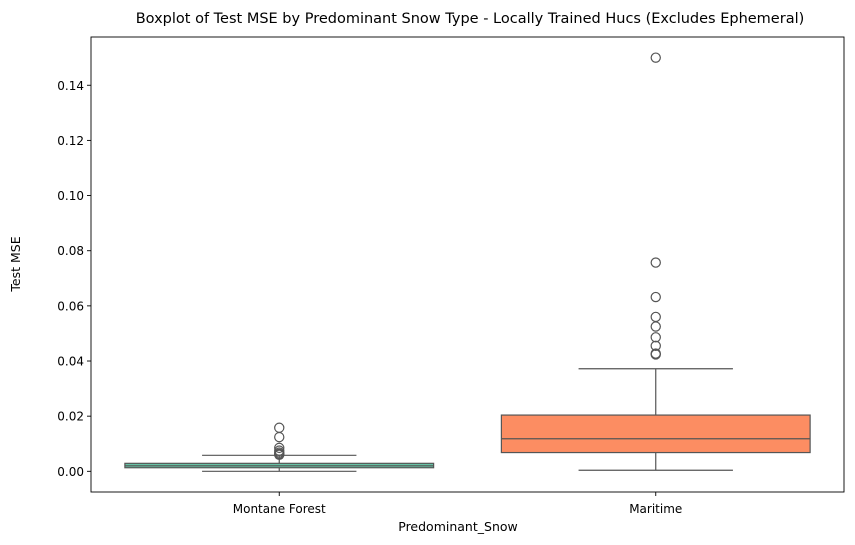 The image size is (855, 545). I want to click on x-axis: Montane Forest Maritime, so click(457, 504).